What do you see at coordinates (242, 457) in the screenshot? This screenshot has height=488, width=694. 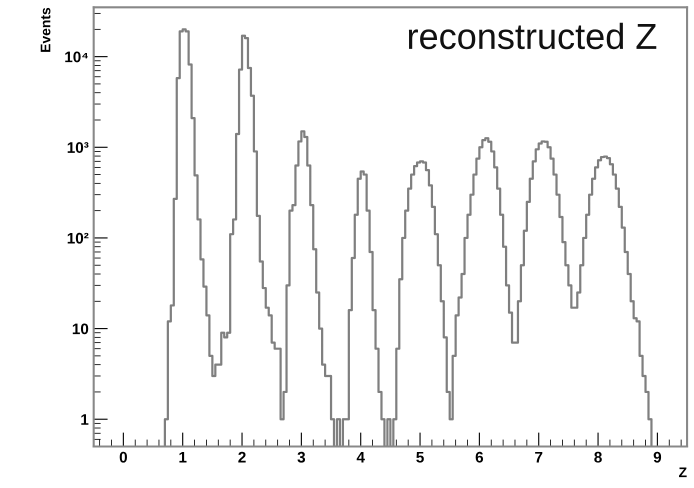 I see `x-tick-label: 2` at bounding box center [242, 457].